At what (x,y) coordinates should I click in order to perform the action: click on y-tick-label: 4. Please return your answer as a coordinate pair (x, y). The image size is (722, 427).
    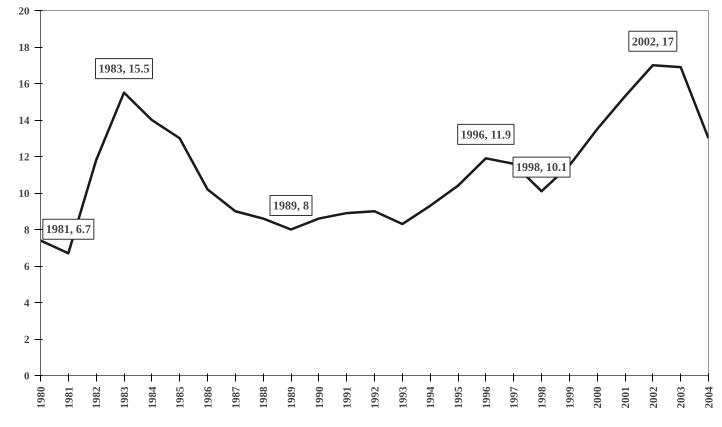
    Looking at the image, I should click on (27, 304).